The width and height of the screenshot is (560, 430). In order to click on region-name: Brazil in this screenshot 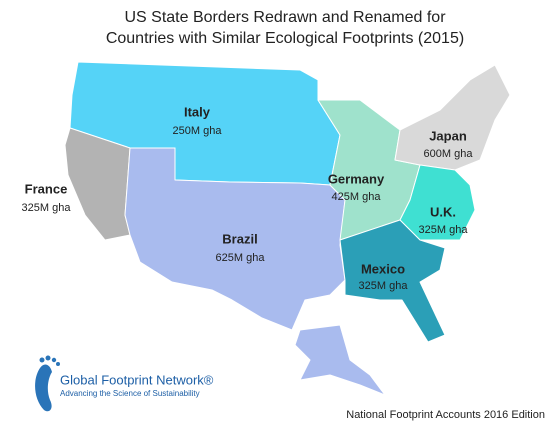, I will do `click(239, 238)`.